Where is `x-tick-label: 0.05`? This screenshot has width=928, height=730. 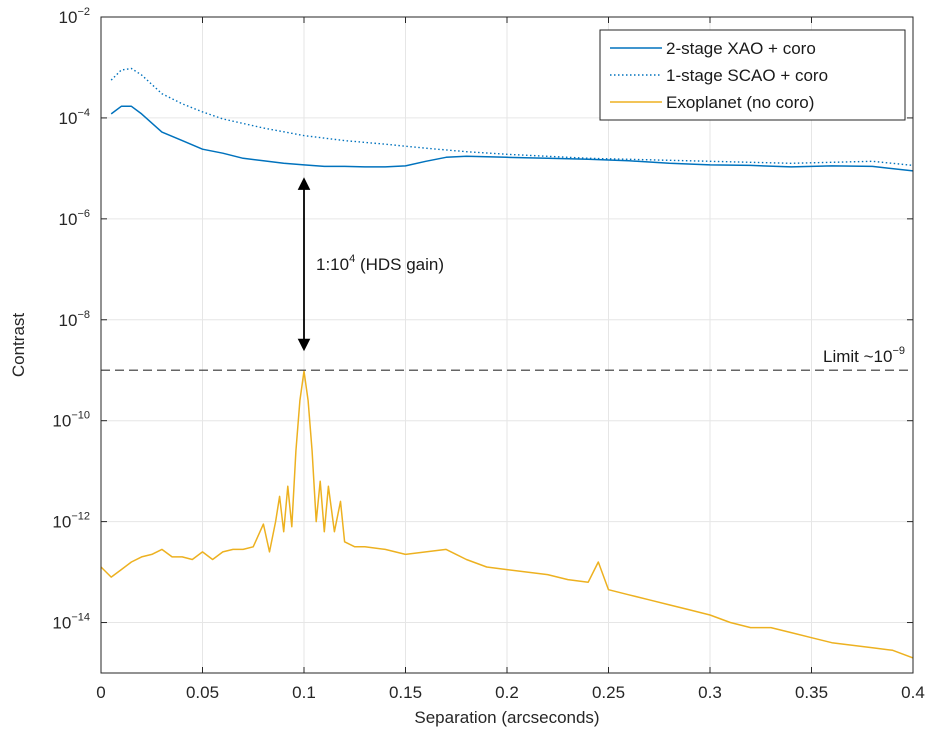
x-tick-label: 0.05 is located at coordinates (202, 692).